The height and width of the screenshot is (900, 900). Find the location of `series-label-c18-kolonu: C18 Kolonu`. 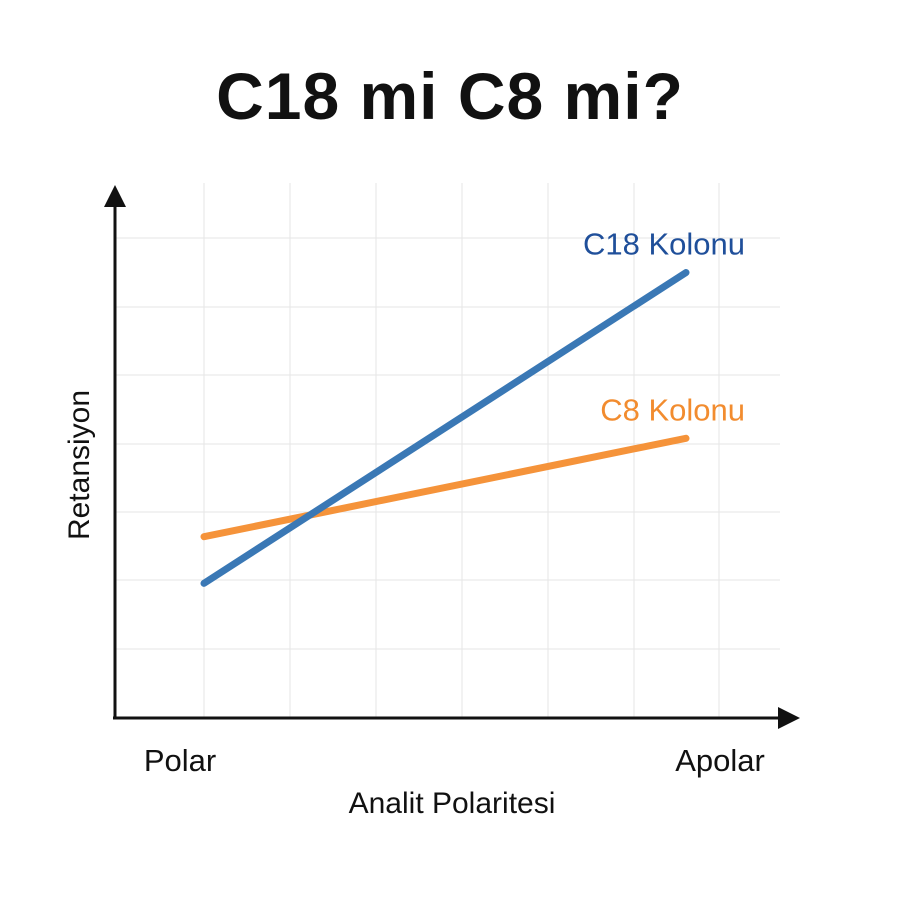

series-label-c18-kolonu: C18 Kolonu is located at coordinates (664, 244).